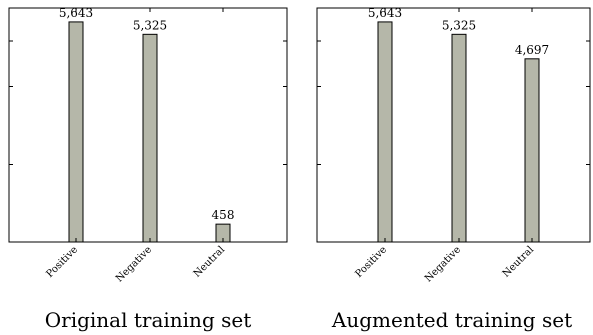 This screenshot has height=335, width=593. What do you see at coordinates (451, 320) in the screenshot?
I see `chart-title: Augmented training set` at bounding box center [451, 320].